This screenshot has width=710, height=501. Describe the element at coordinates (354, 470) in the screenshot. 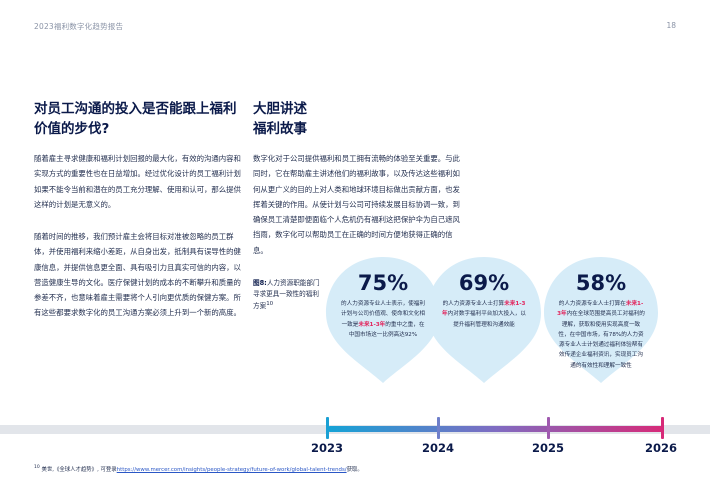

I see `footnote-suffix: 获取。` at that location.